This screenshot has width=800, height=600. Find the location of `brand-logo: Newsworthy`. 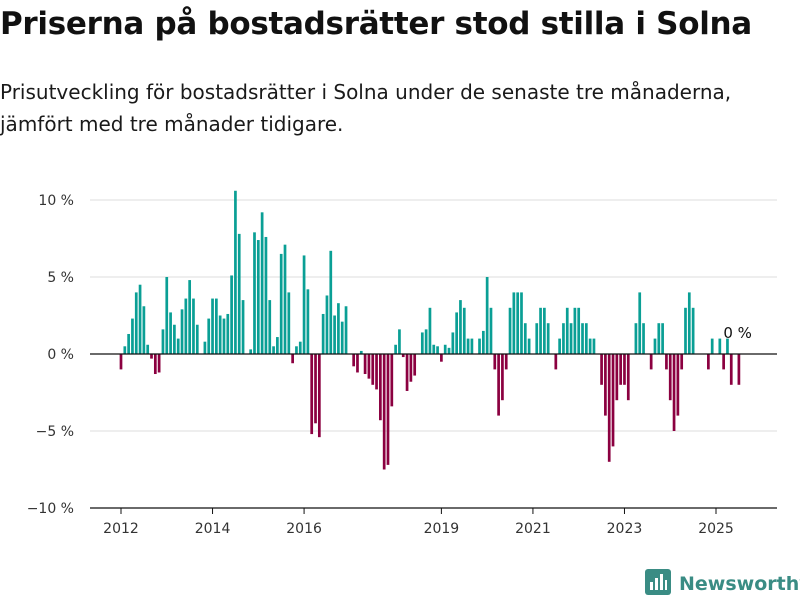

brand-logo: Newsworthy is located at coordinates (722, 583).